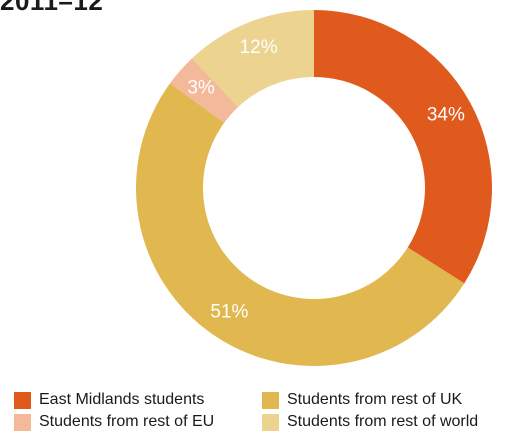 The image size is (519, 434). I want to click on slice-label-east-midlands-students: 34%, so click(446, 115).